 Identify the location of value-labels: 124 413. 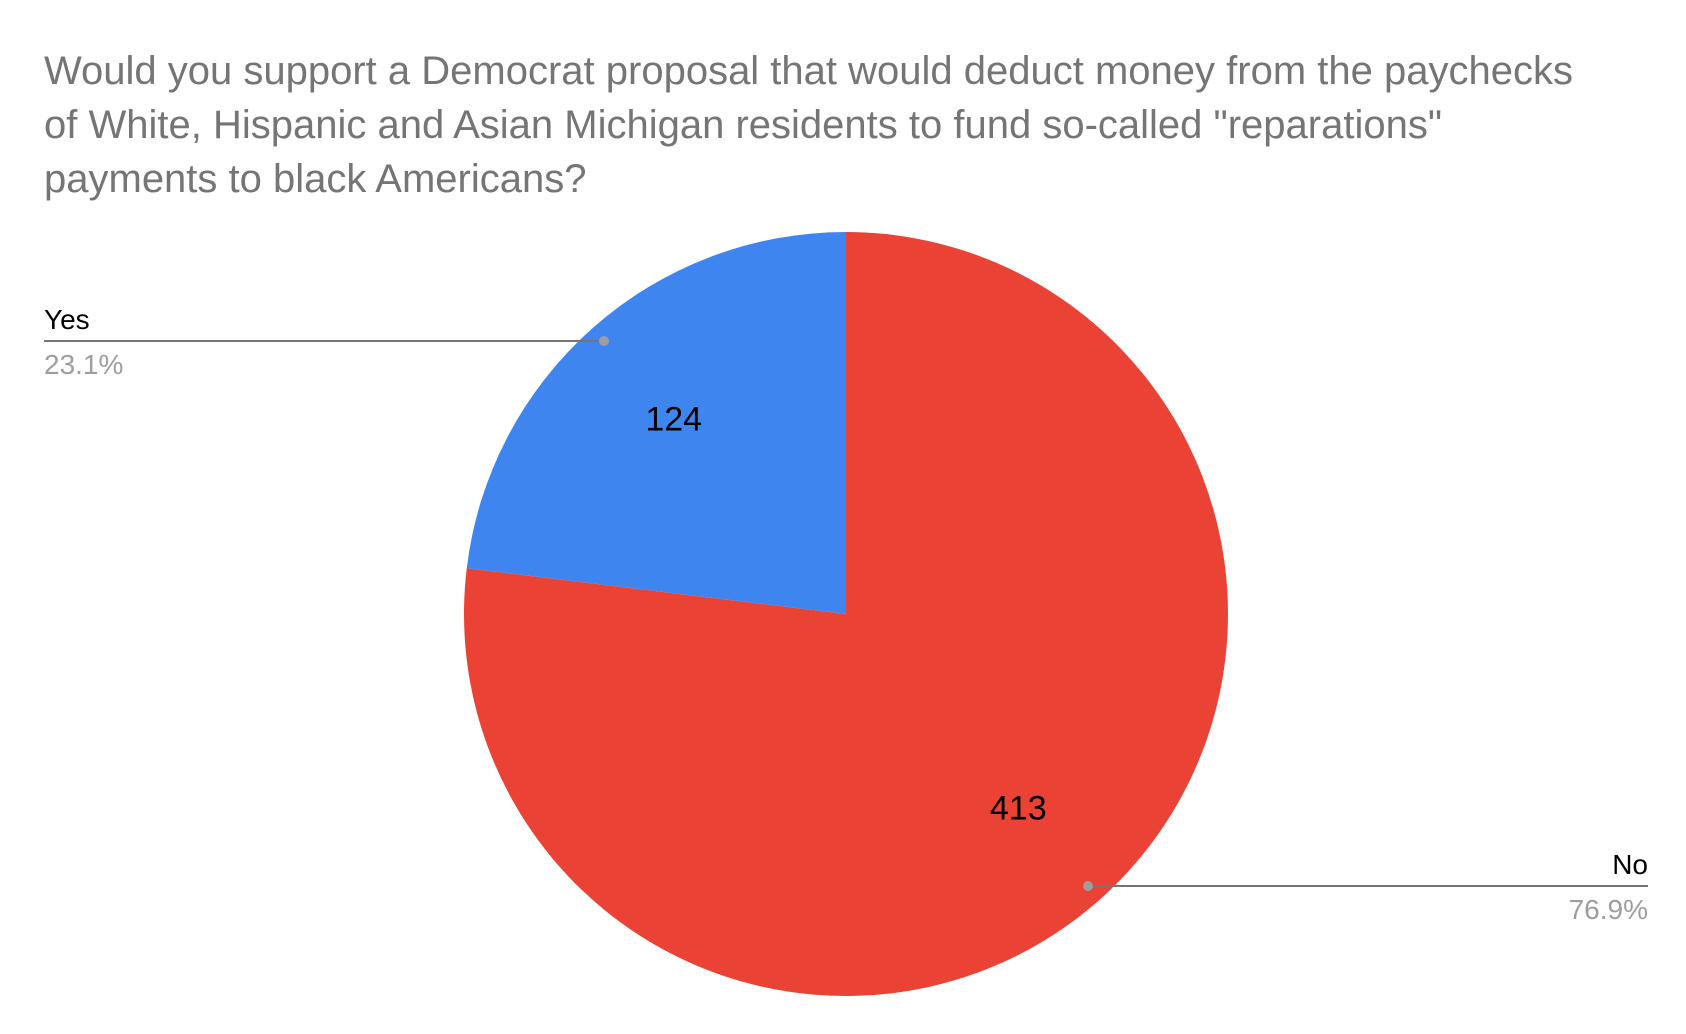
(845, 614).